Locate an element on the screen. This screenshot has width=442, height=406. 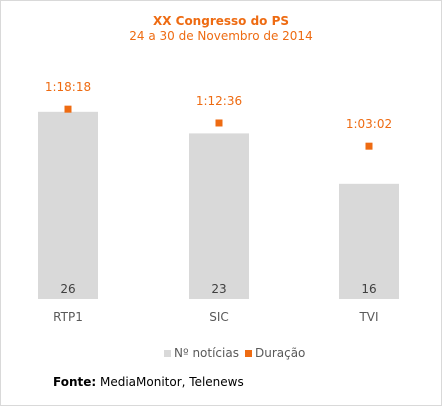
bar-tvi is located at coordinates (369, 241).